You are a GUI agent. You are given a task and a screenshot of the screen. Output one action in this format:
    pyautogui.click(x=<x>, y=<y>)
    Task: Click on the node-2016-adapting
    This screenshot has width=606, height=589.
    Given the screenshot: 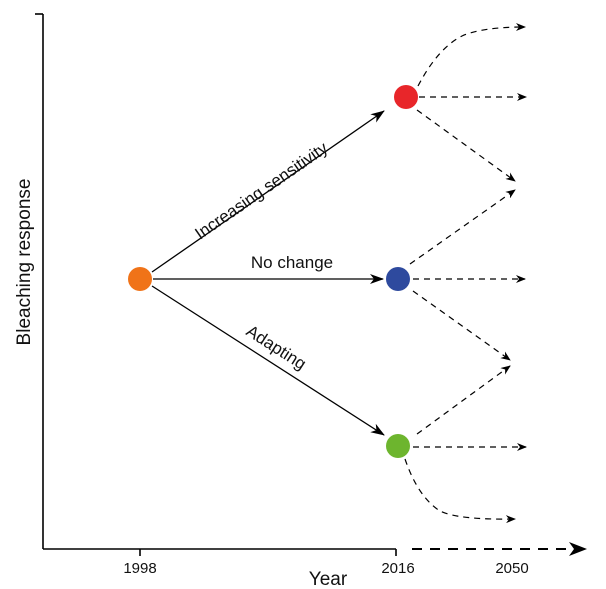 What is the action you would take?
    pyautogui.click(x=398, y=446)
    